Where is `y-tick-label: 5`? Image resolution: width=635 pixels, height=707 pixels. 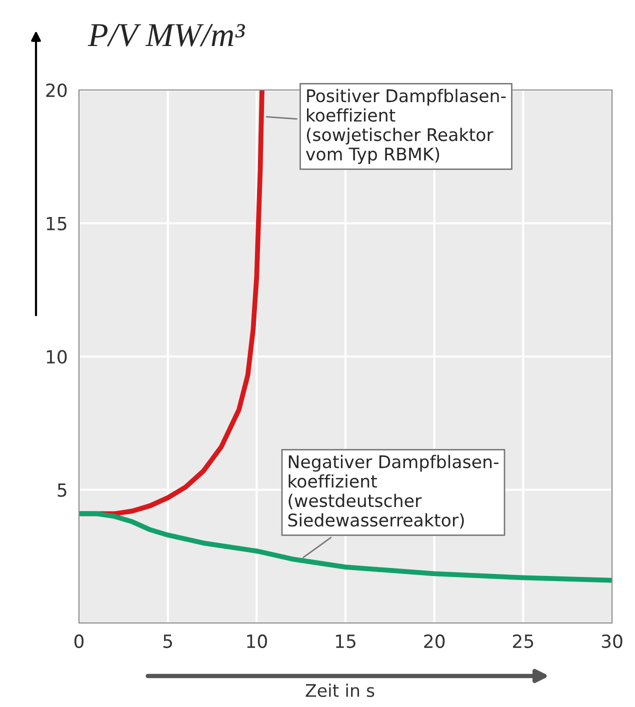
y-tick-label: 5 is located at coordinates (62, 490).